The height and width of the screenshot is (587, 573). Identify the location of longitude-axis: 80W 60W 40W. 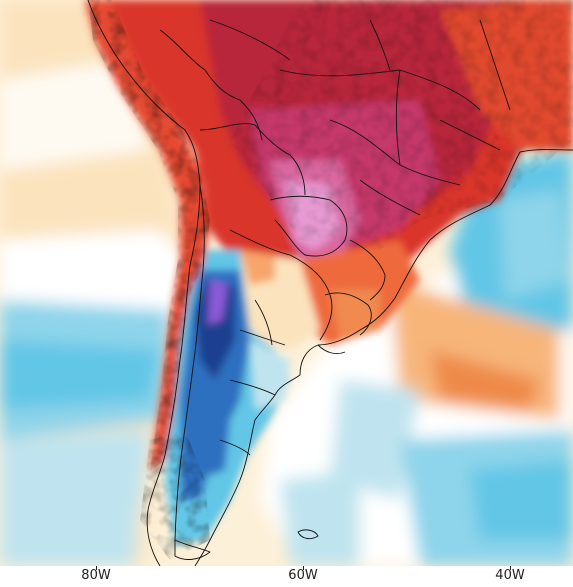
(286, 576).